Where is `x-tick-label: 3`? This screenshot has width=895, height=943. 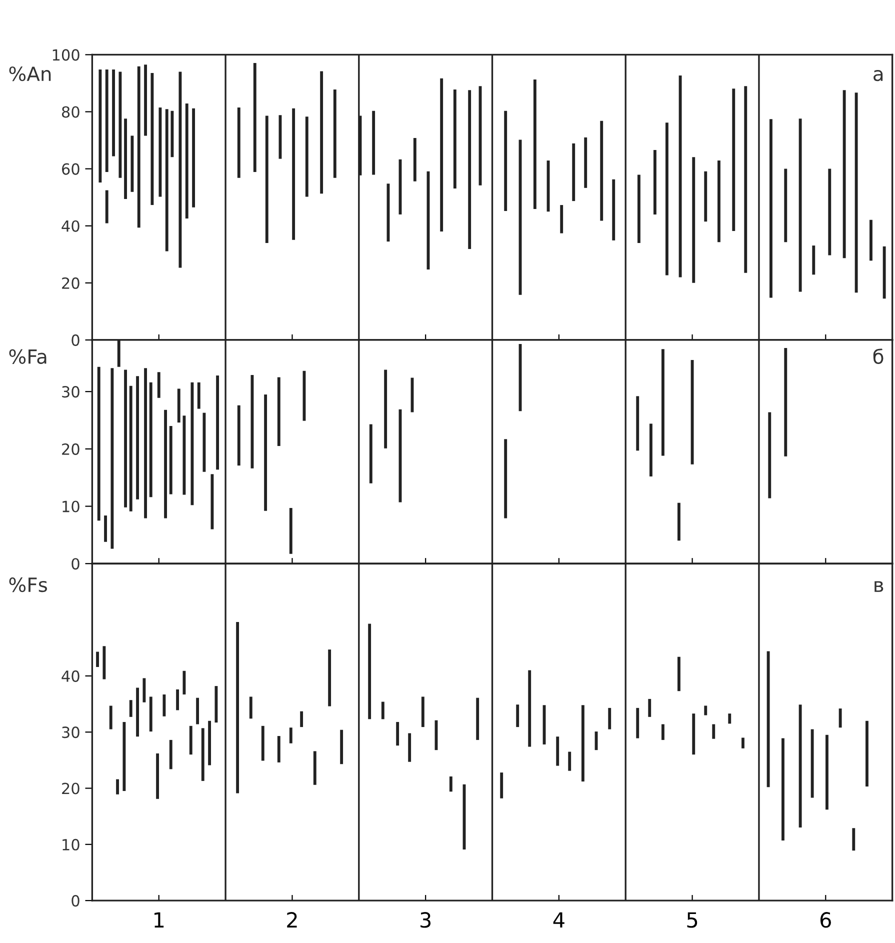
x-tick-label: 3 is located at coordinates (425, 920).